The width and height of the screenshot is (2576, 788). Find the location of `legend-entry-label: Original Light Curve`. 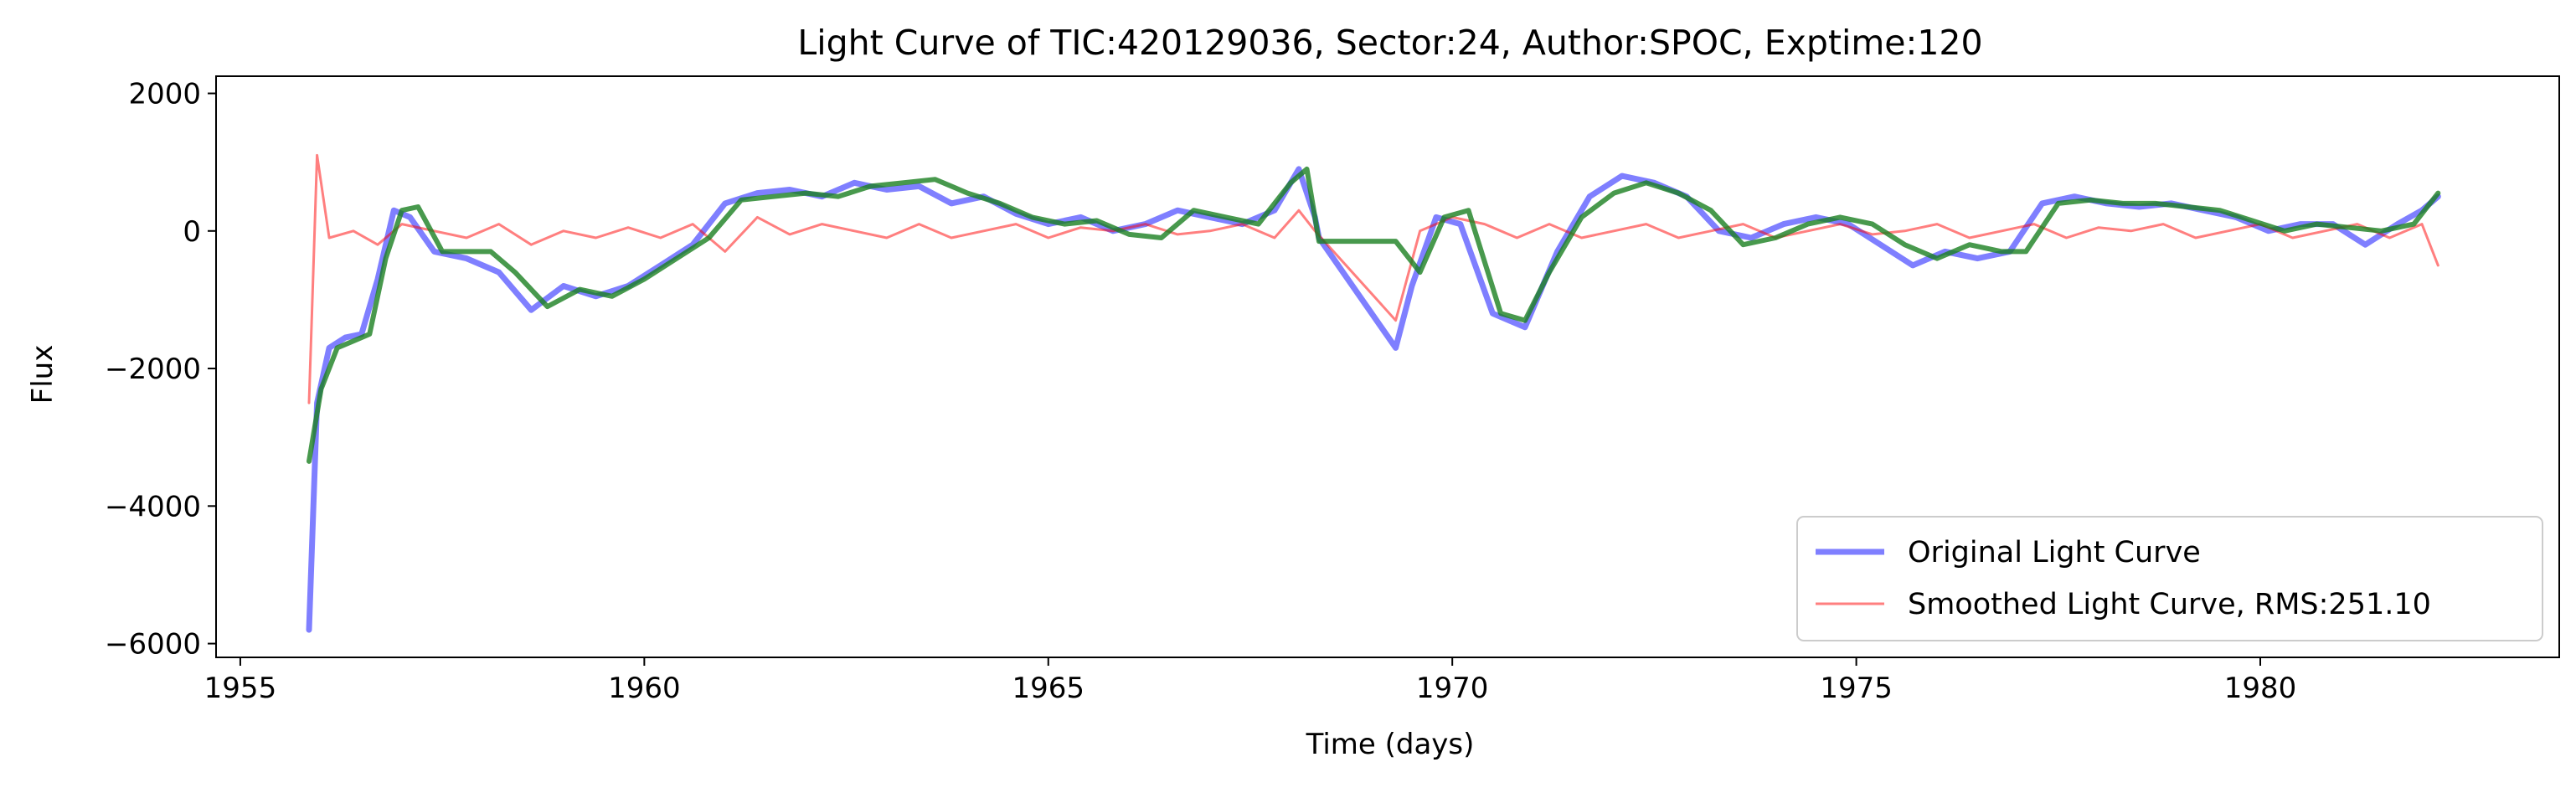

legend-entry-label: Original Light Curve is located at coordinates (2054, 552).